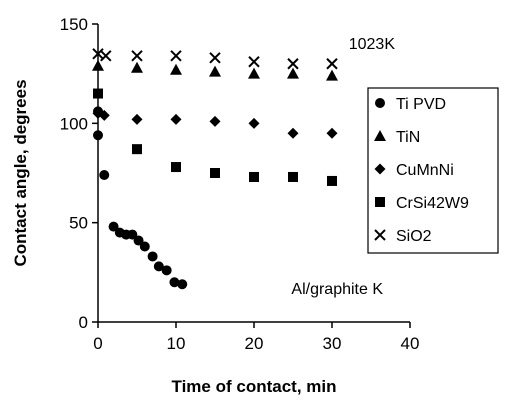 This screenshot has height=405, width=517. I want to click on legend-marker-tin, so click(380, 135).